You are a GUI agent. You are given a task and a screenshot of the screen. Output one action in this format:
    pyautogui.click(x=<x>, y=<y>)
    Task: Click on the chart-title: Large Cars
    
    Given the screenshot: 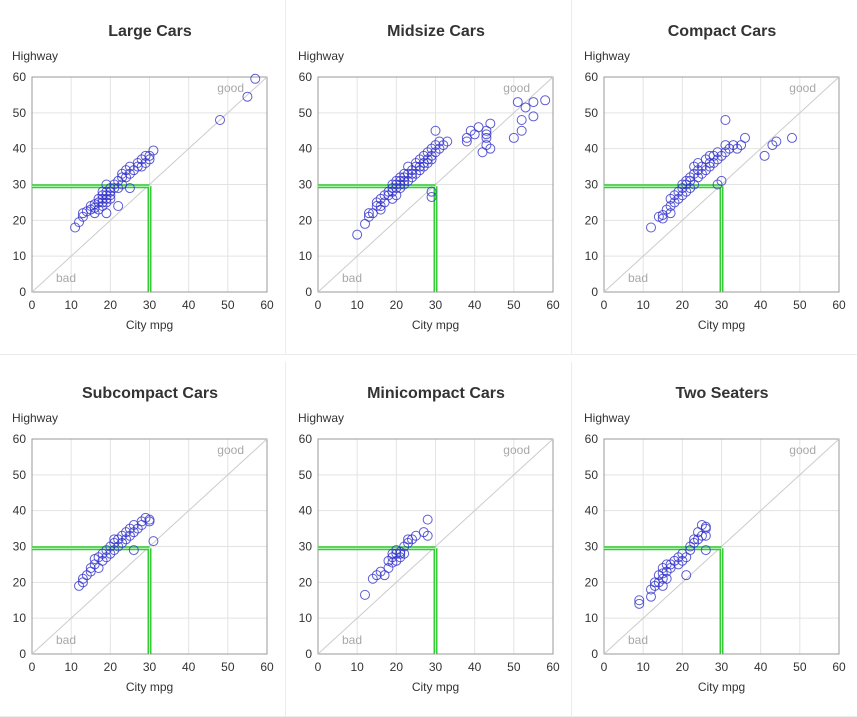 What is the action you would take?
    pyautogui.click(x=150, y=31)
    